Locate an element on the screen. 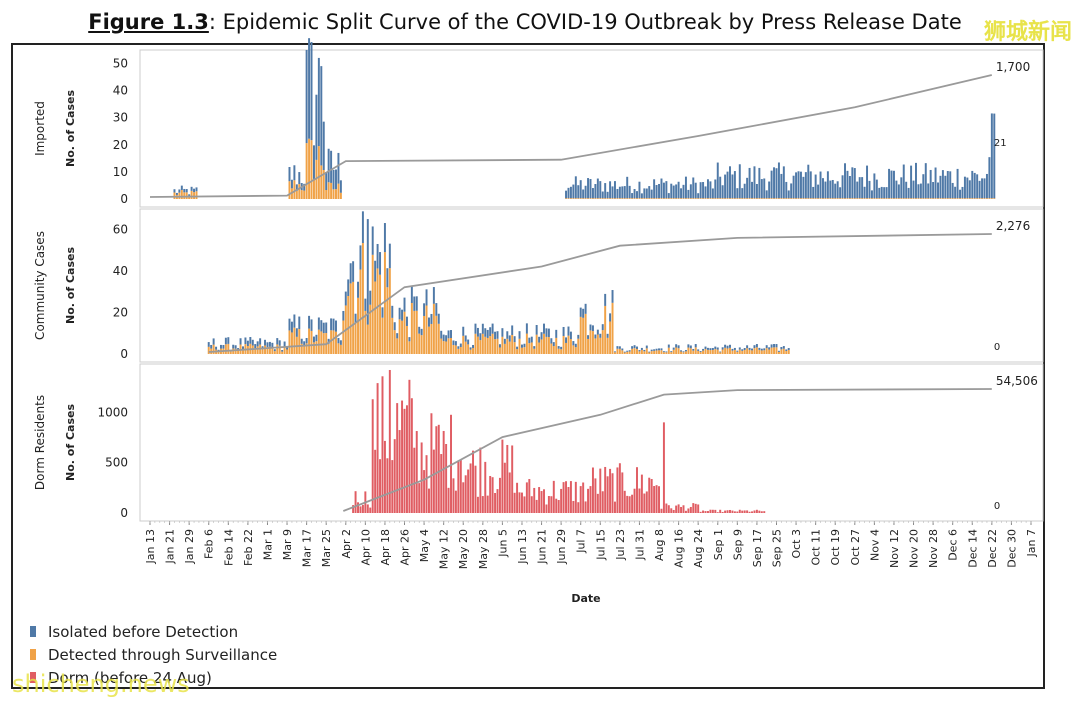 The height and width of the screenshot is (705, 1080). legend-item-surveillance: Detected through Surveillance is located at coordinates (153, 654).